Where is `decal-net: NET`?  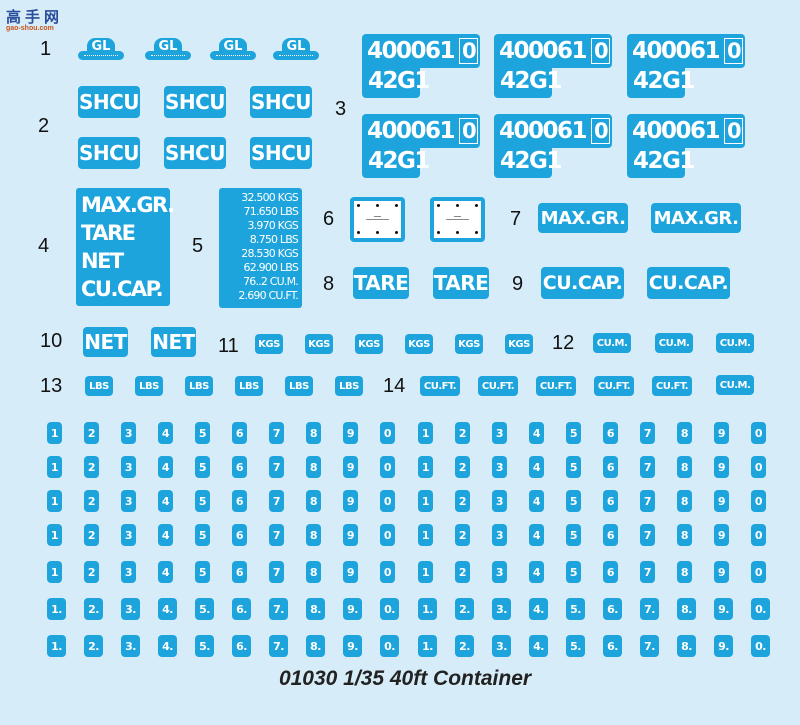
decal-net: NET is located at coordinates (173, 342).